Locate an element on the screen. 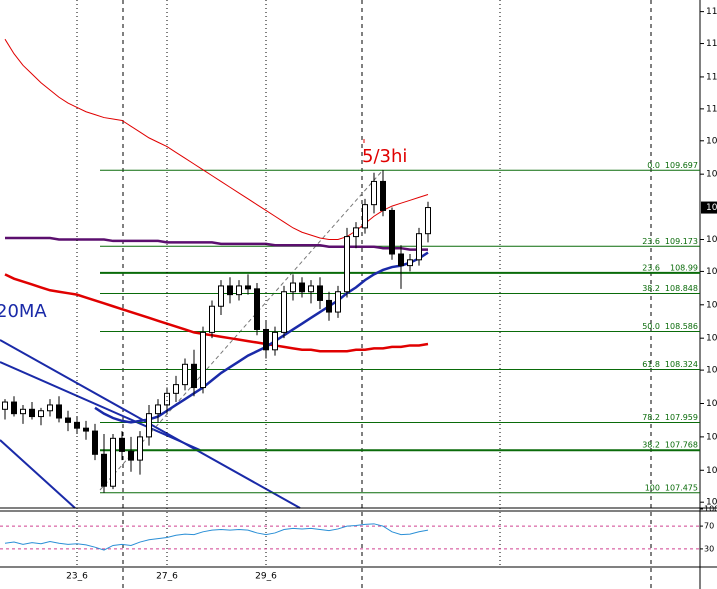  fib-ratio: 100 is located at coordinates (652, 487).